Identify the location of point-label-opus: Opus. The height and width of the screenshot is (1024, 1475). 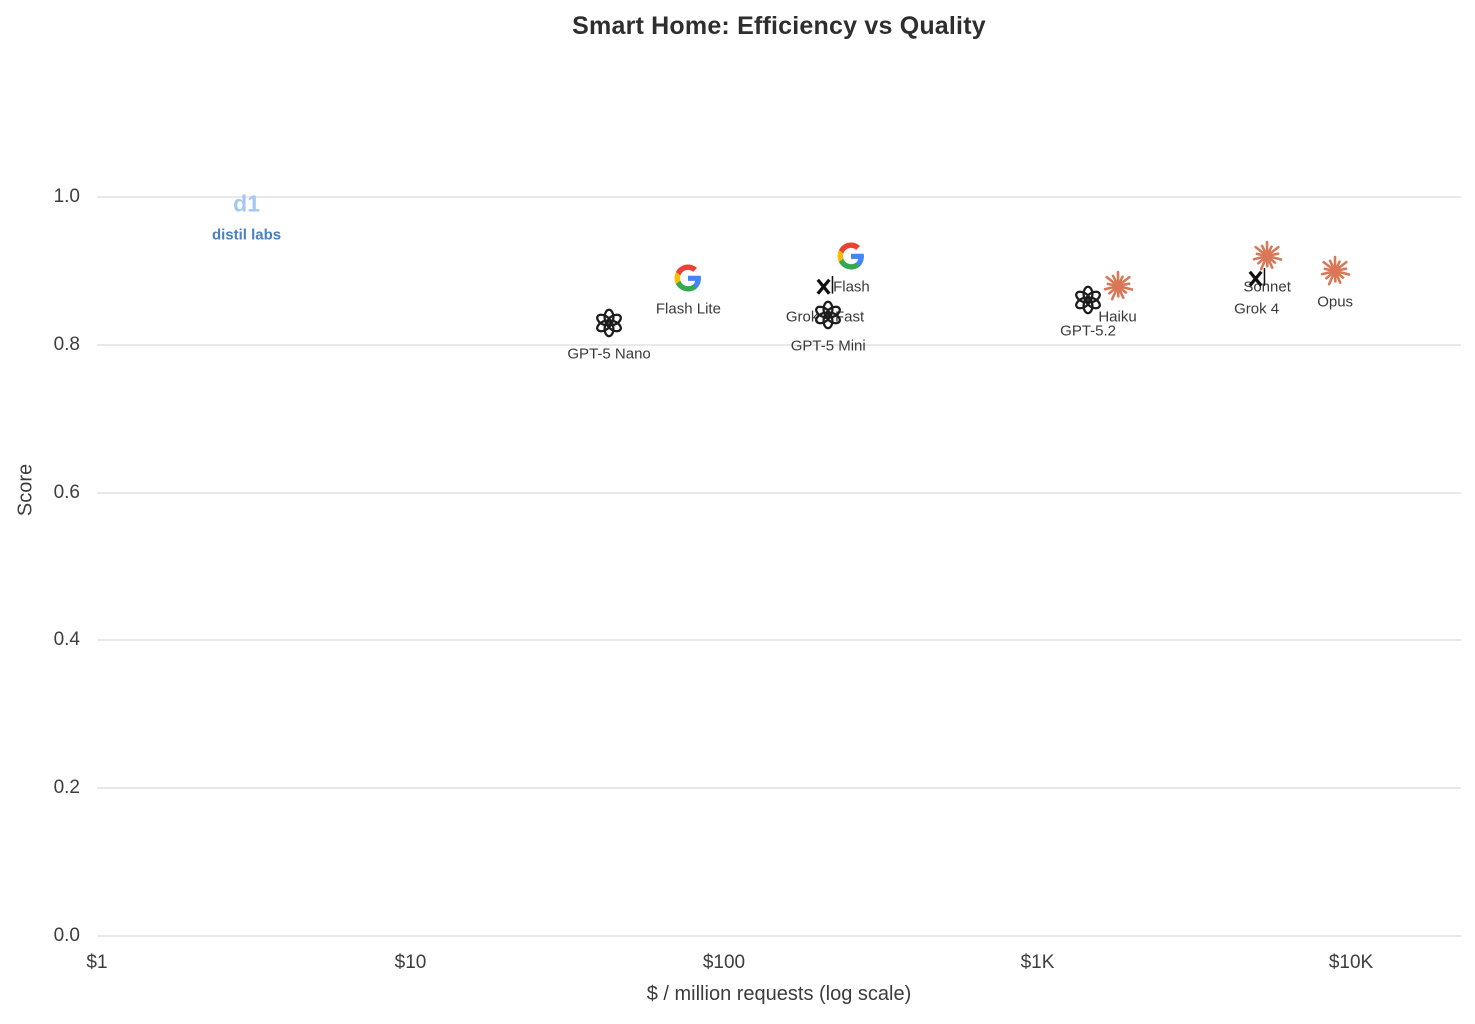
(1335, 302).